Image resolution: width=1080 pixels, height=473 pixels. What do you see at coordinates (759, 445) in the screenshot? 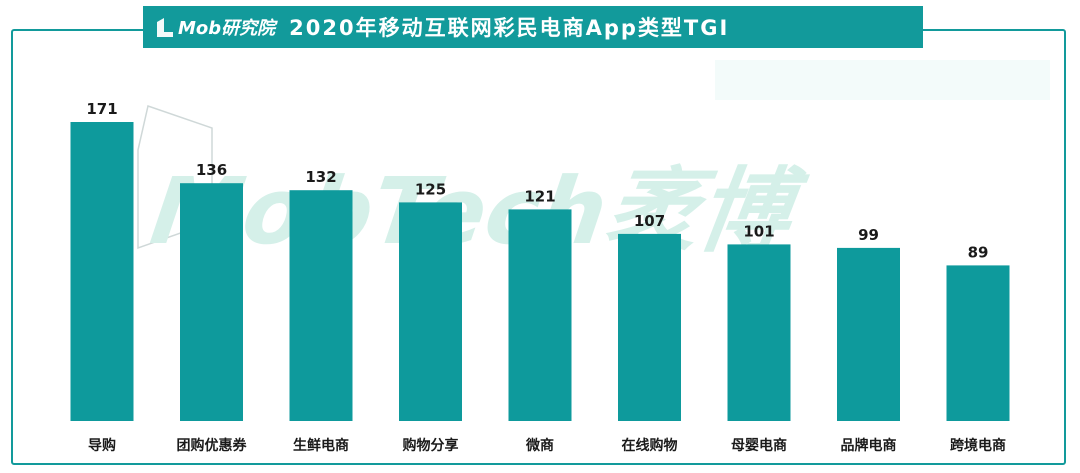
I see `category-label: 母婴电商` at bounding box center [759, 445].